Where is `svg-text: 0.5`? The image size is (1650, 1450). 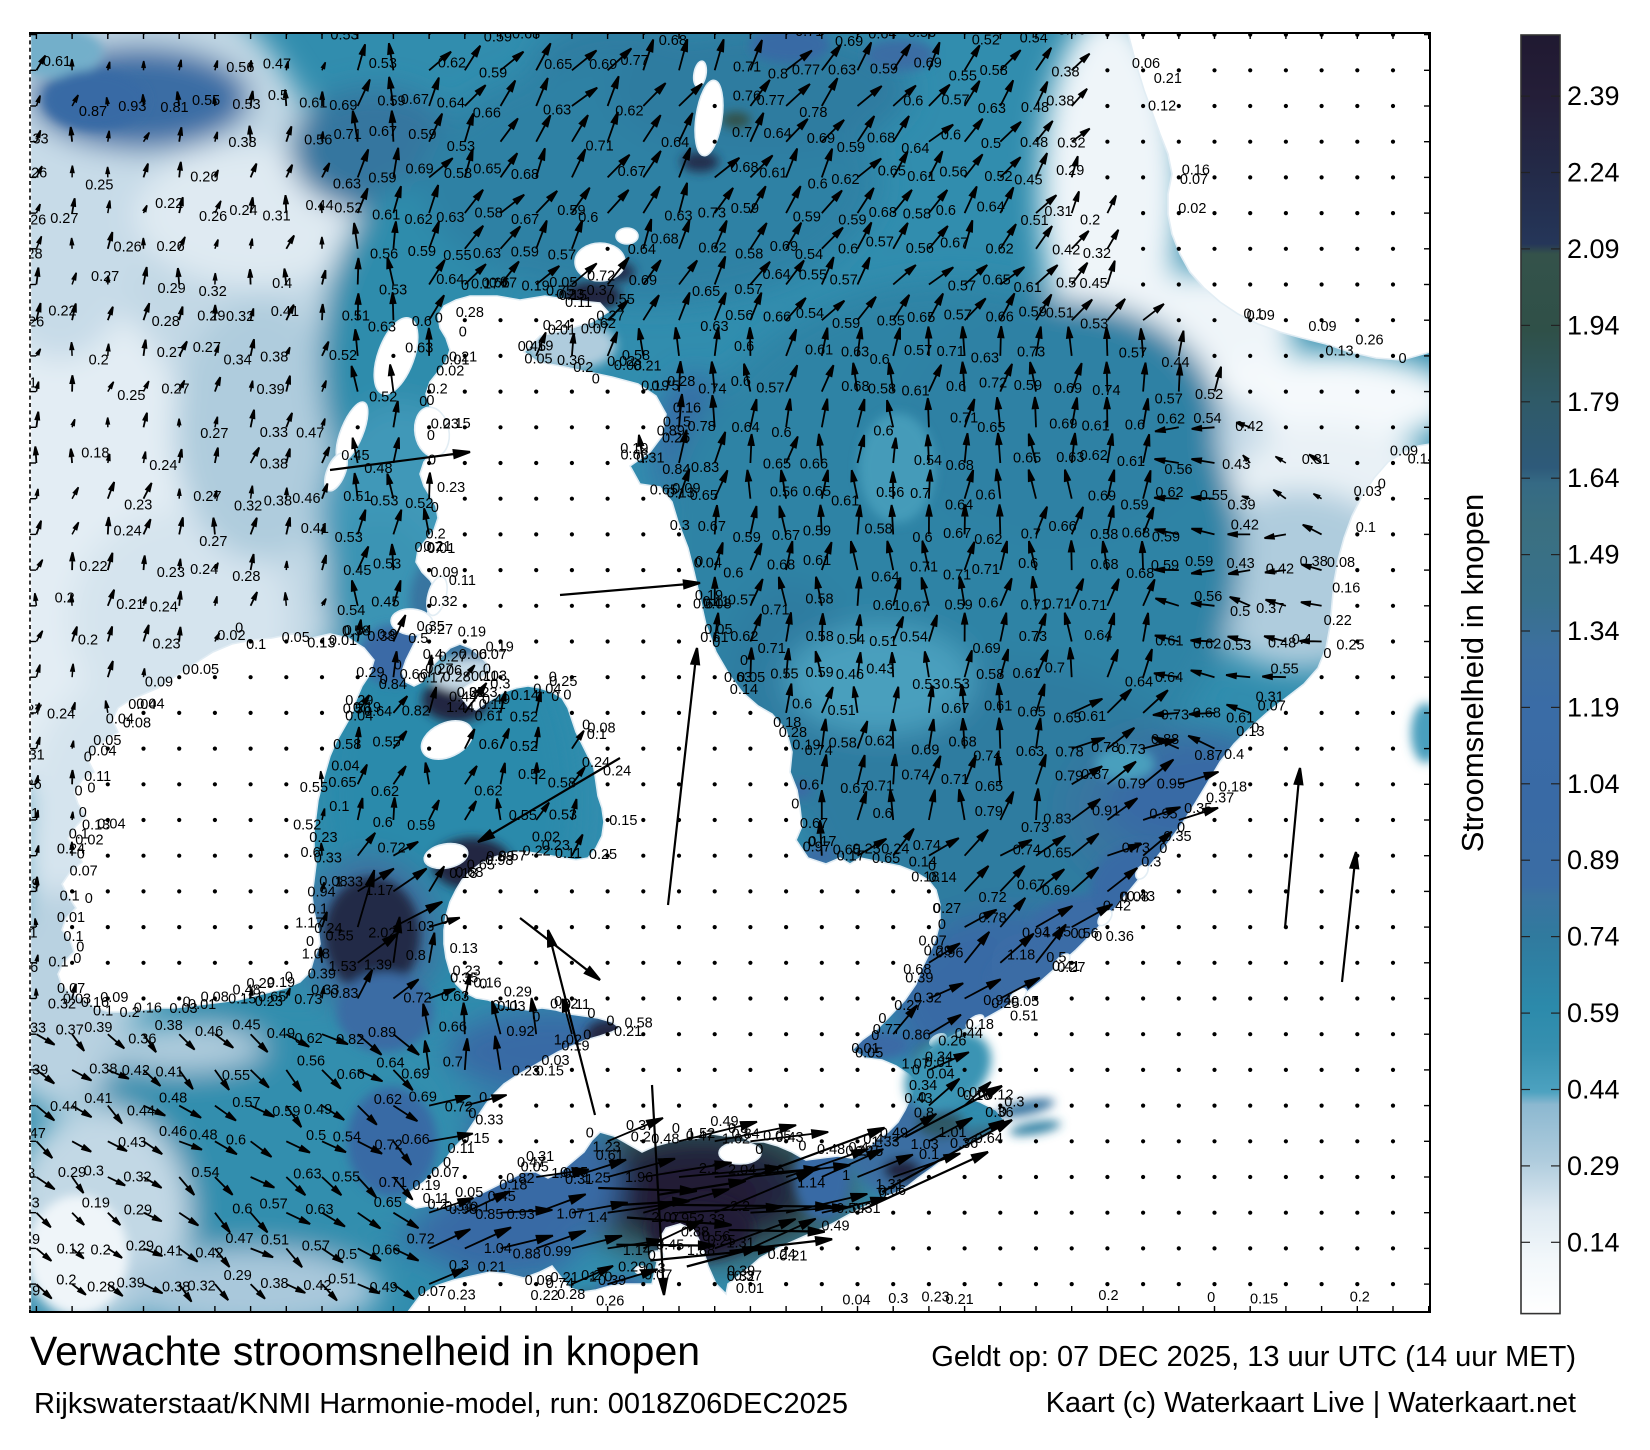
svg-text: 0.5 is located at coordinates (278, 96).